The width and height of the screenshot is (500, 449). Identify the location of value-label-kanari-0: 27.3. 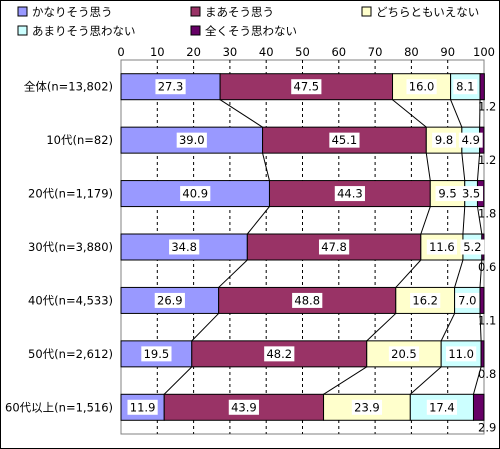
(171, 87).